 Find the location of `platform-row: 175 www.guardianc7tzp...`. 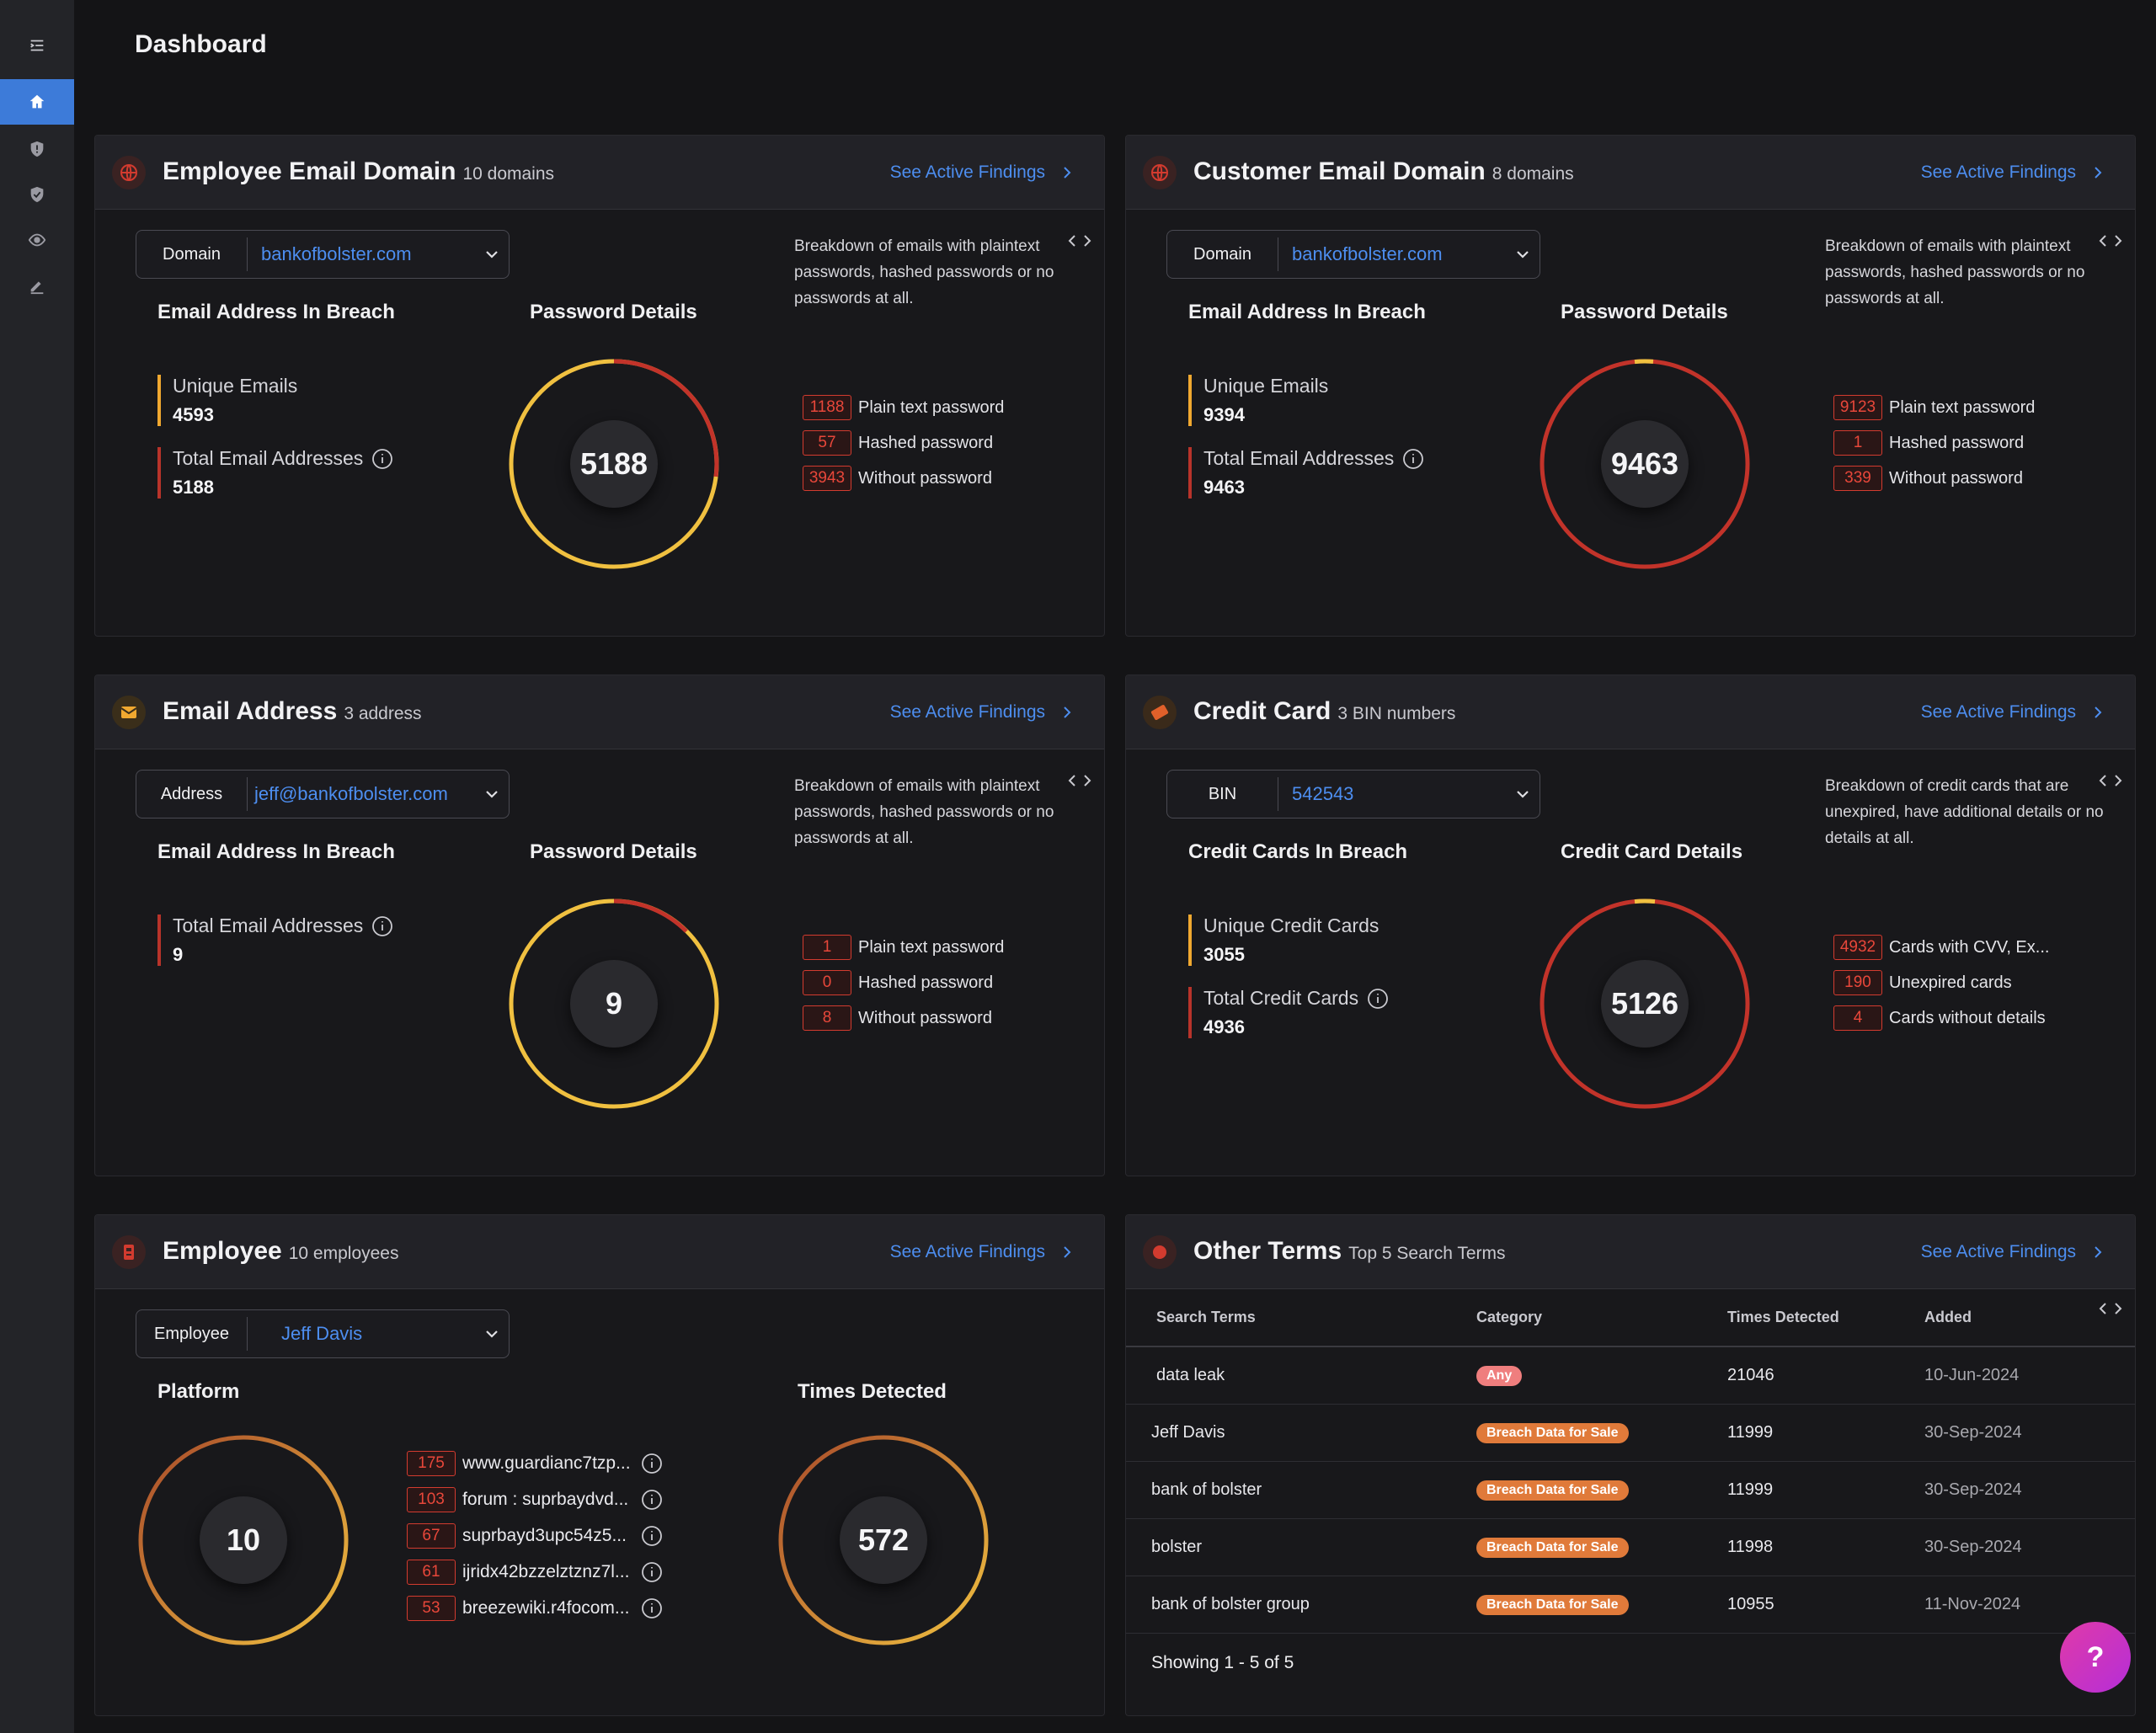

platform-row: 175 www.guardianc7tzp... is located at coordinates (535, 1463).